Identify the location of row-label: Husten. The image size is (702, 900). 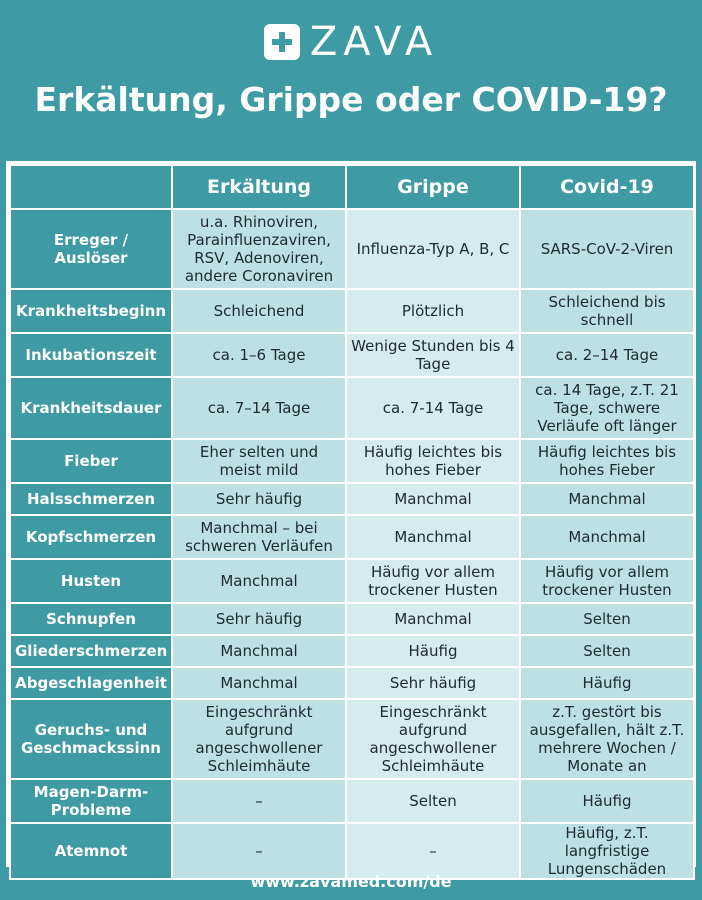
(91, 581).